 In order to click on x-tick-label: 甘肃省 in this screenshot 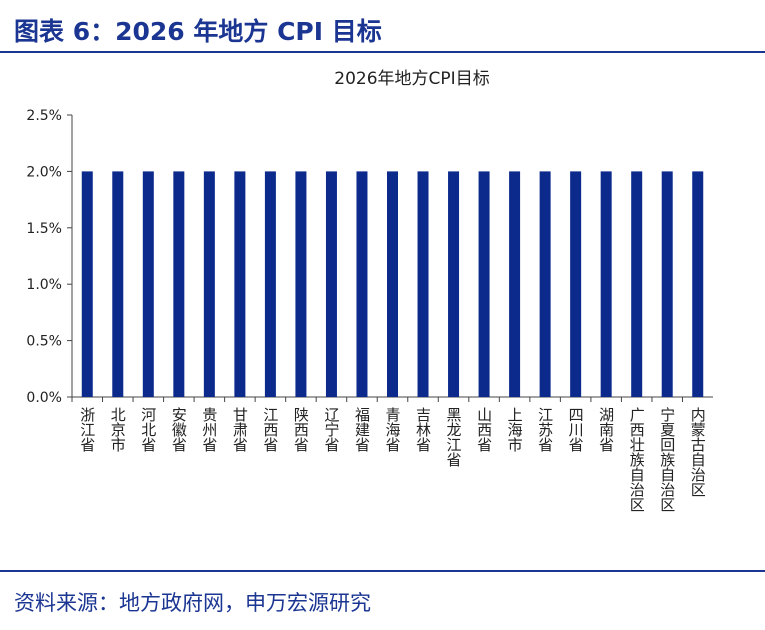, I will do `click(240, 429)`.